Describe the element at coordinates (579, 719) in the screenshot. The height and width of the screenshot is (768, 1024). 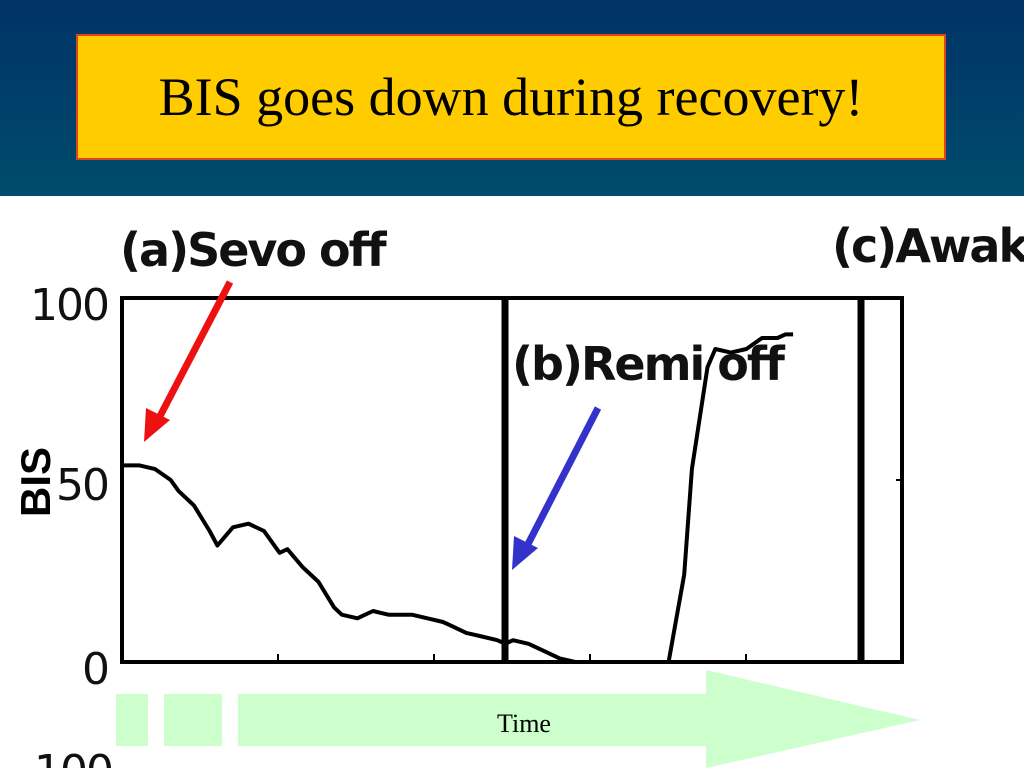
I see `time-arrow-body` at that location.